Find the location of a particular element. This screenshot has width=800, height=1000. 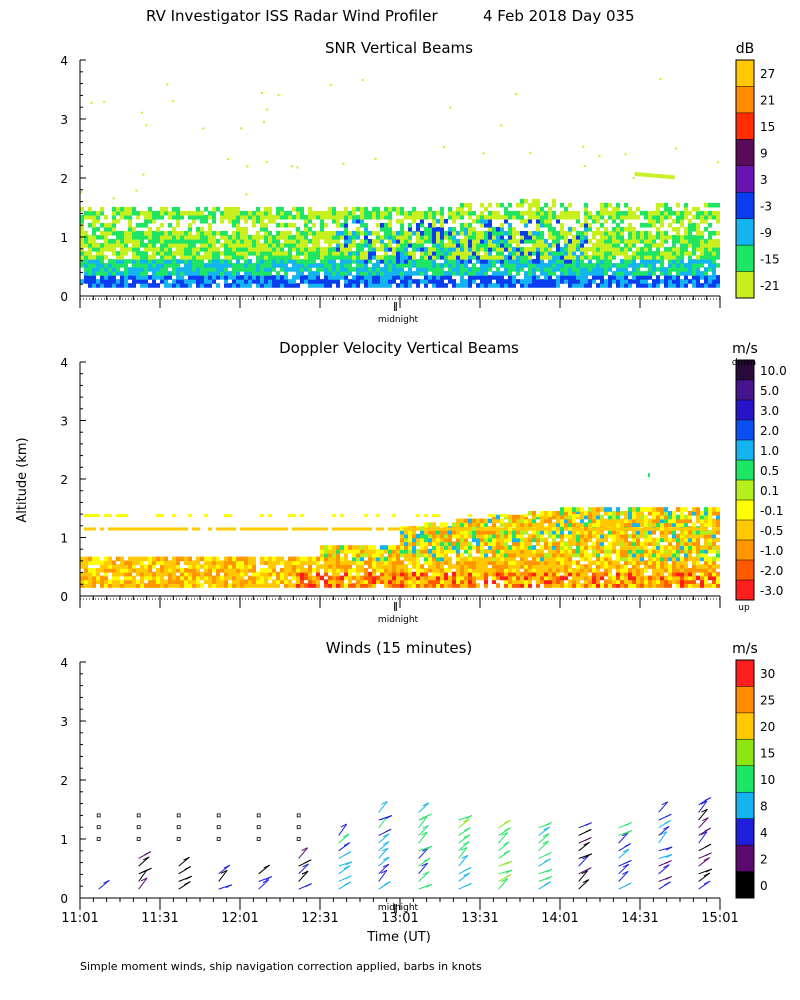

snr-speckle is located at coordinates (241, 128).